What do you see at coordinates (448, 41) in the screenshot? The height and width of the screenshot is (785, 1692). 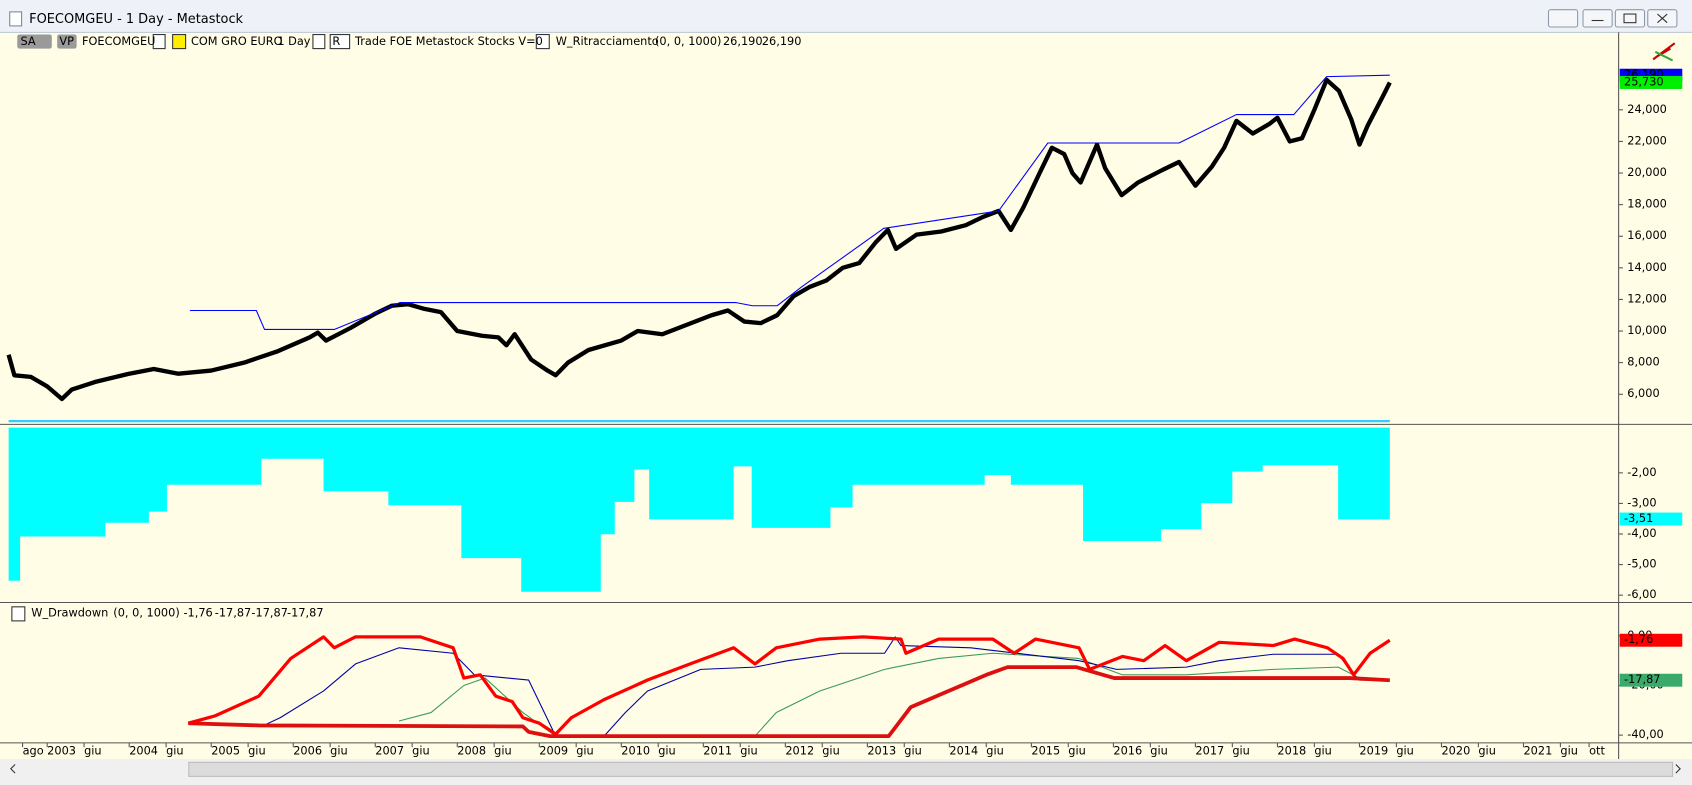 I see `header-item: Trade FOE Metastock Stocks V=0` at bounding box center [448, 41].